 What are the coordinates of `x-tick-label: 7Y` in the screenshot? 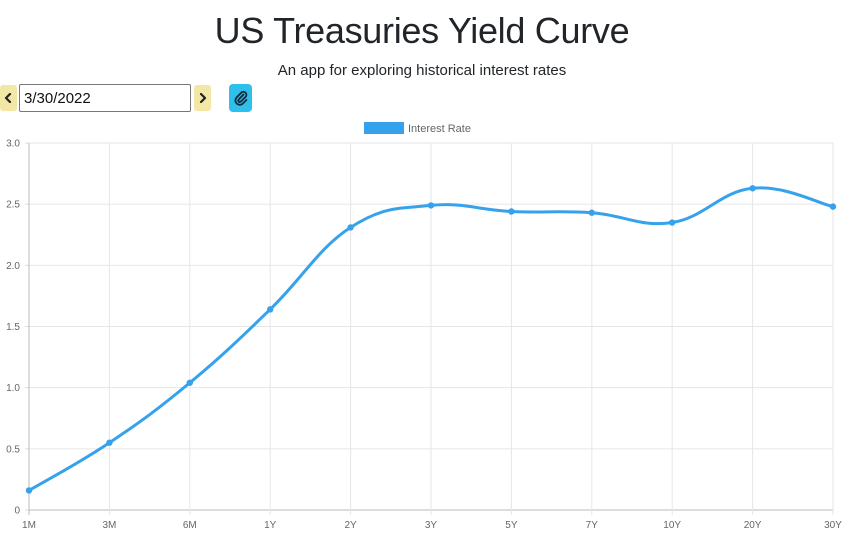 It's located at (592, 525).